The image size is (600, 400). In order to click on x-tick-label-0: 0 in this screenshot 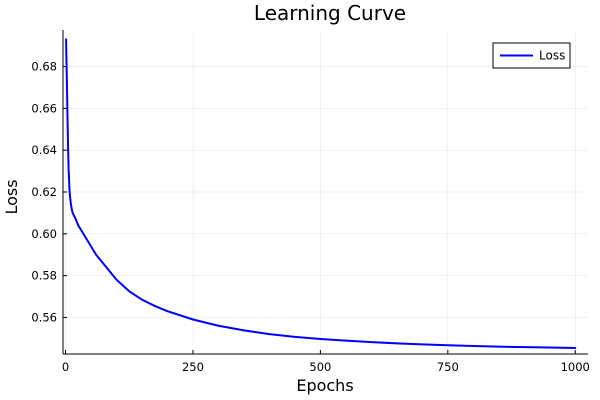, I will do `click(65, 367)`.